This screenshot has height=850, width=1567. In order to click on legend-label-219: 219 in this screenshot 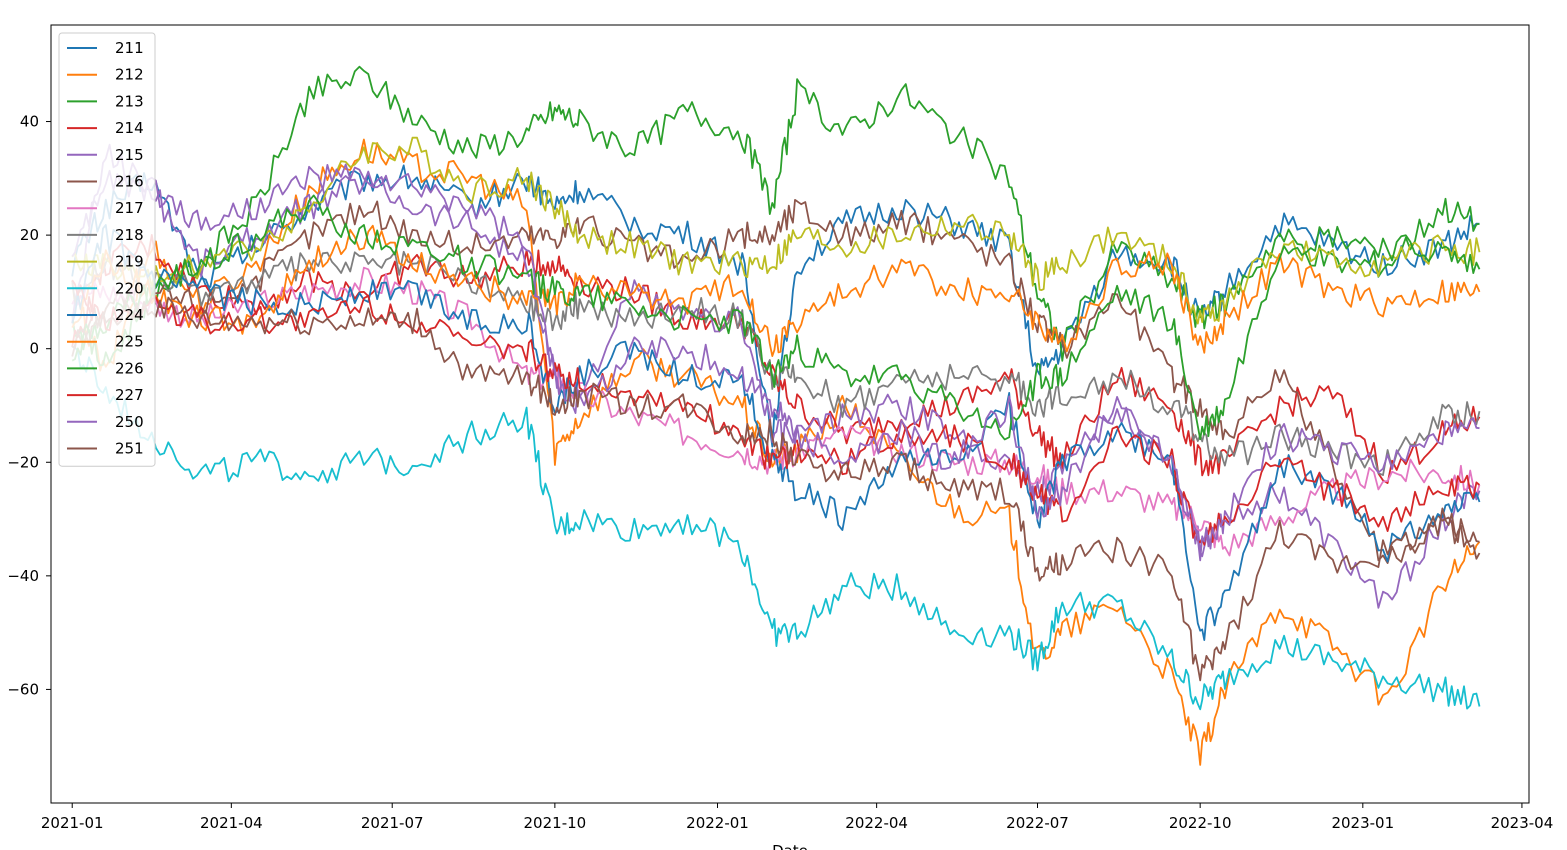, I will do `click(129, 262)`.